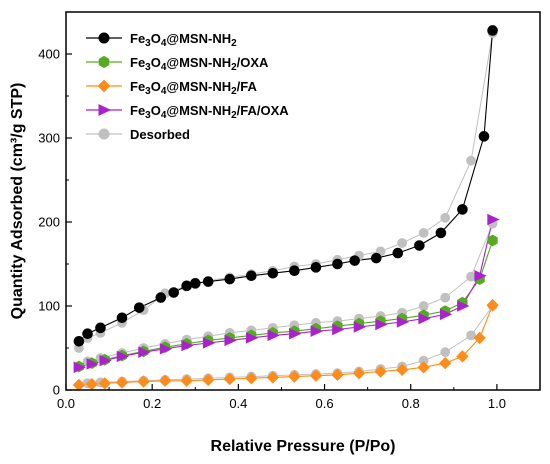 The image size is (550, 464). Describe the element at coordinates (199, 64) in the screenshot. I see `legend-label-s2: Fe3O4@MSN-NH2/OXA` at that location.